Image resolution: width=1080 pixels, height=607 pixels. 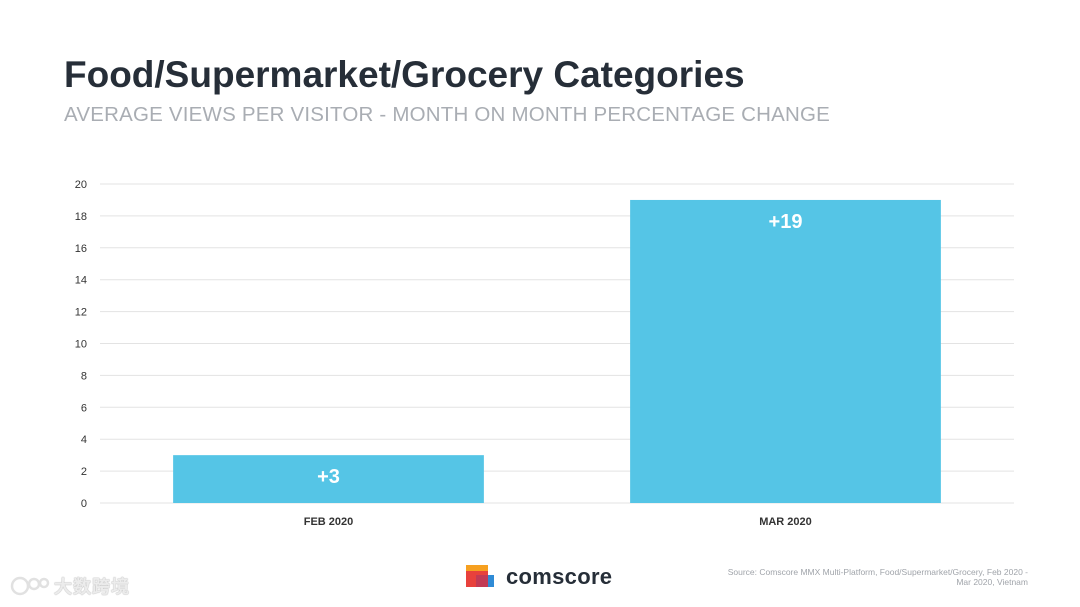 What do you see at coordinates (329, 522) in the screenshot?
I see `x-tick-label: FEB 2020` at bounding box center [329, 522].